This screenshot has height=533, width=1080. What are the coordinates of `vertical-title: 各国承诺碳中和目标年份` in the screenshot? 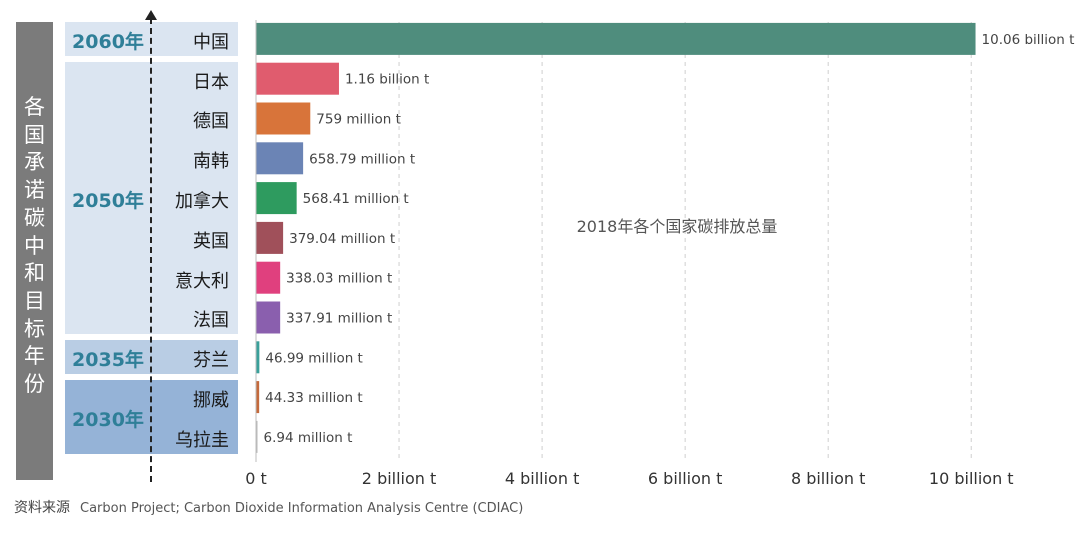 It's located at (34, 246).